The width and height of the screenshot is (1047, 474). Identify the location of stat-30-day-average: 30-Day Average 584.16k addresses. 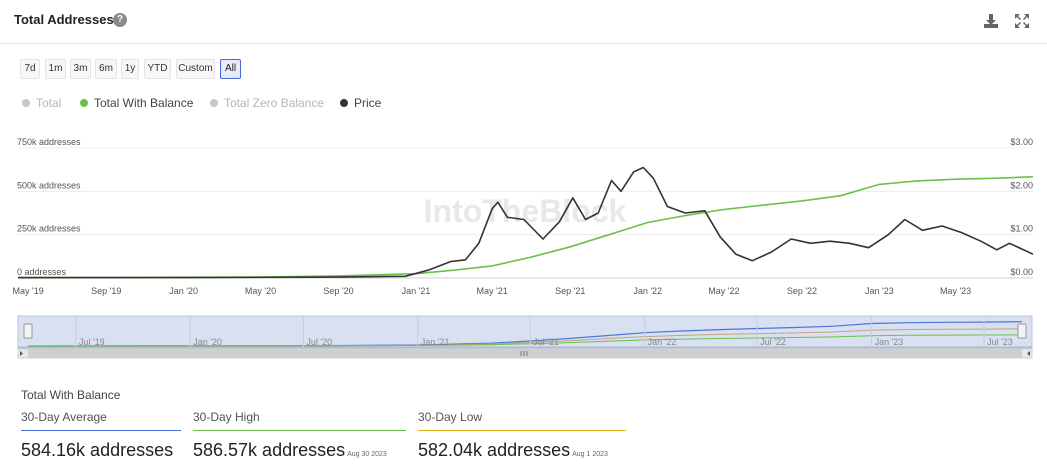
(101, 435).